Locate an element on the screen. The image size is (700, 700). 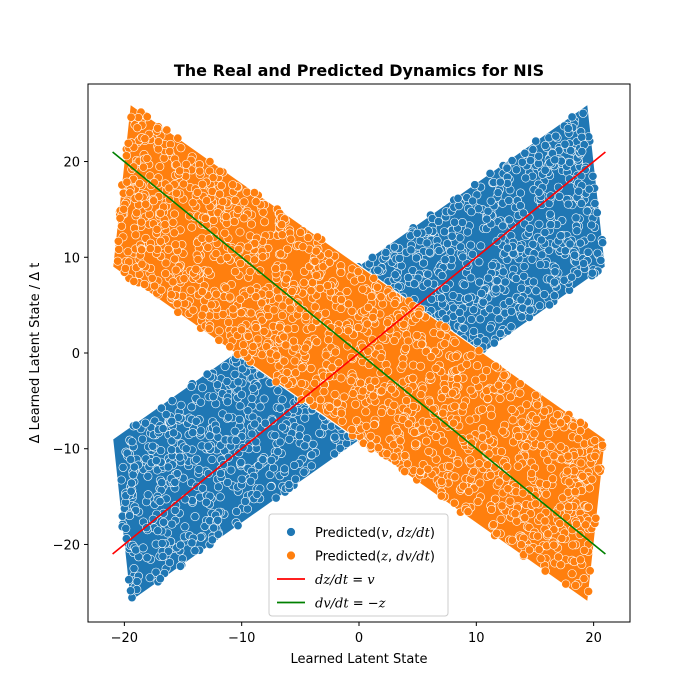
legend-marker is located at coordinates (291, 555).